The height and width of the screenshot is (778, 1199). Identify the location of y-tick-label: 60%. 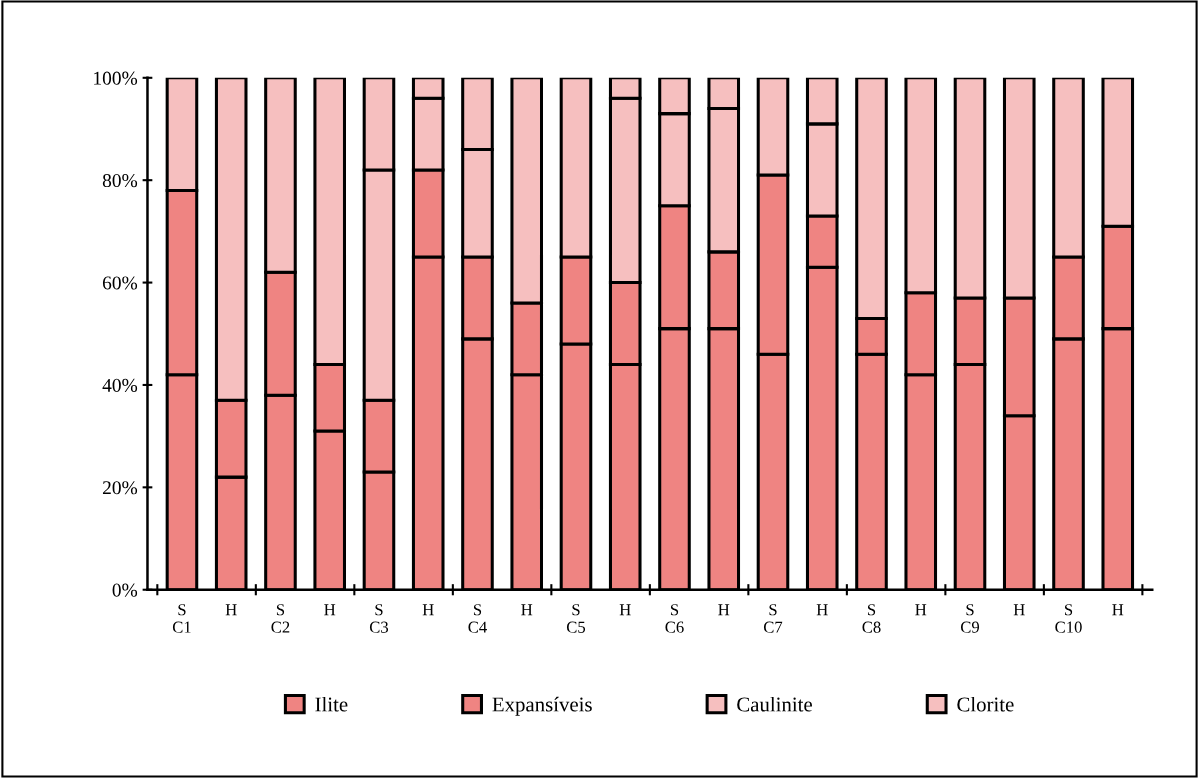
(120, 283).